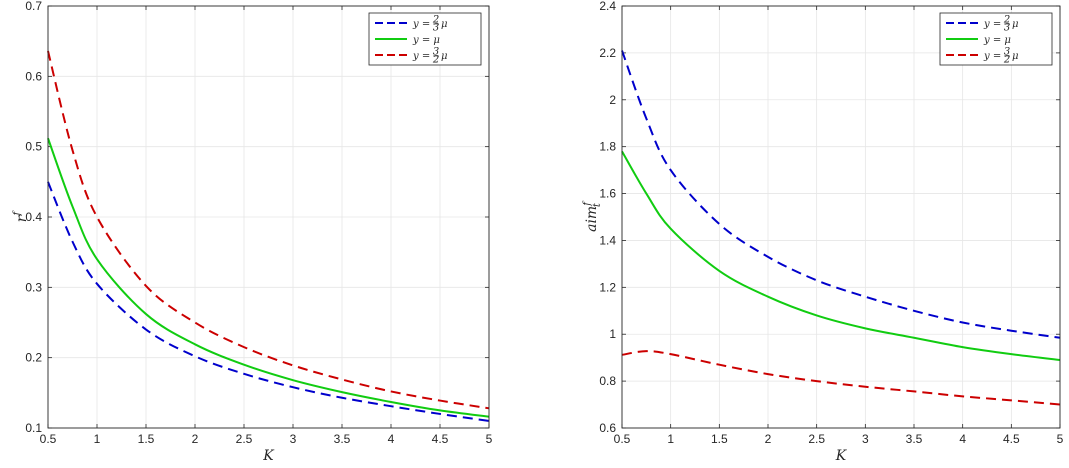 This screenshot has height=468, width=1069. I want to click on y-tick-label: 1, so click(612, 334).